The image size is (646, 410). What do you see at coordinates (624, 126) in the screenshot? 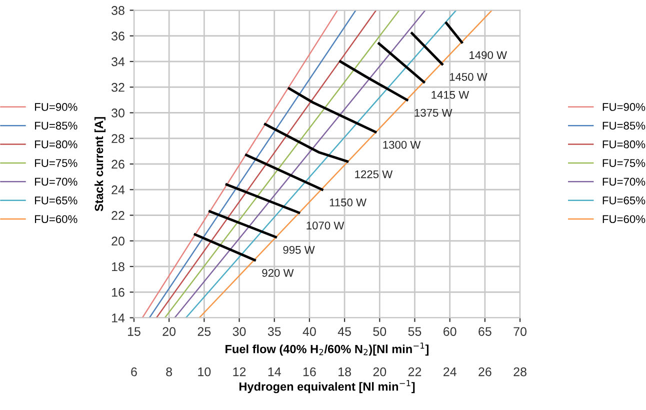
I see `text: FU=85%` at bounding box center [624, 126].